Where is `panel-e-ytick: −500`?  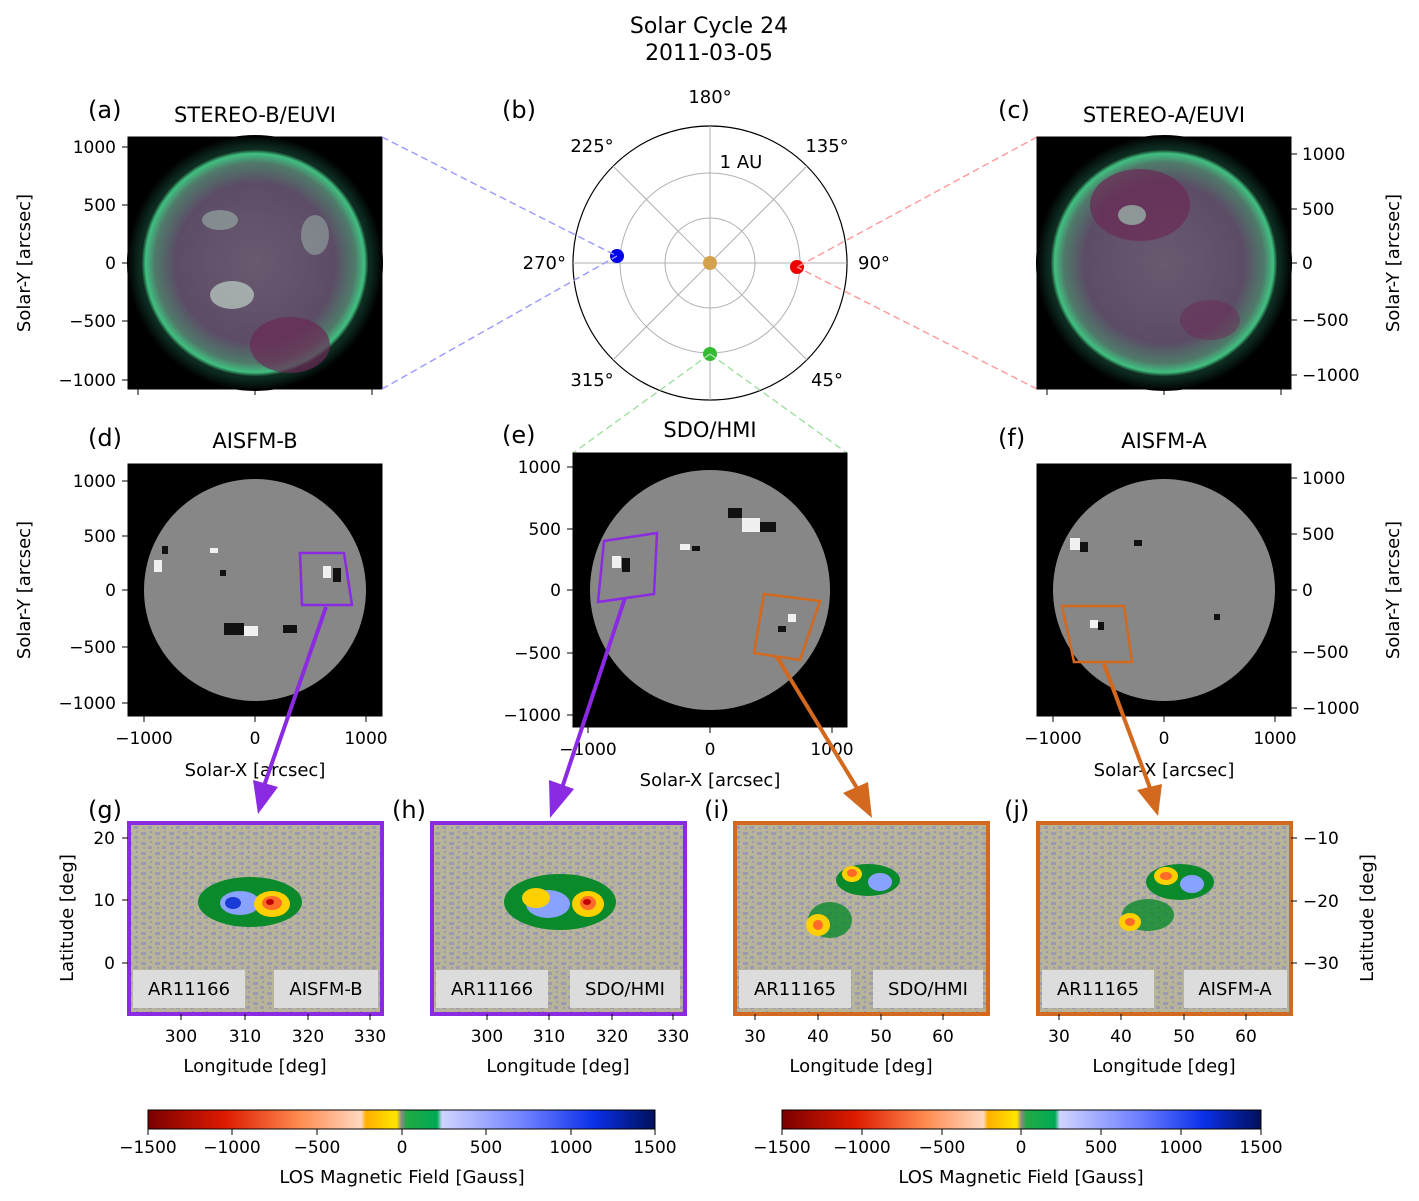
panel-e-ytick: −500 is located at coordinates (537, 654).